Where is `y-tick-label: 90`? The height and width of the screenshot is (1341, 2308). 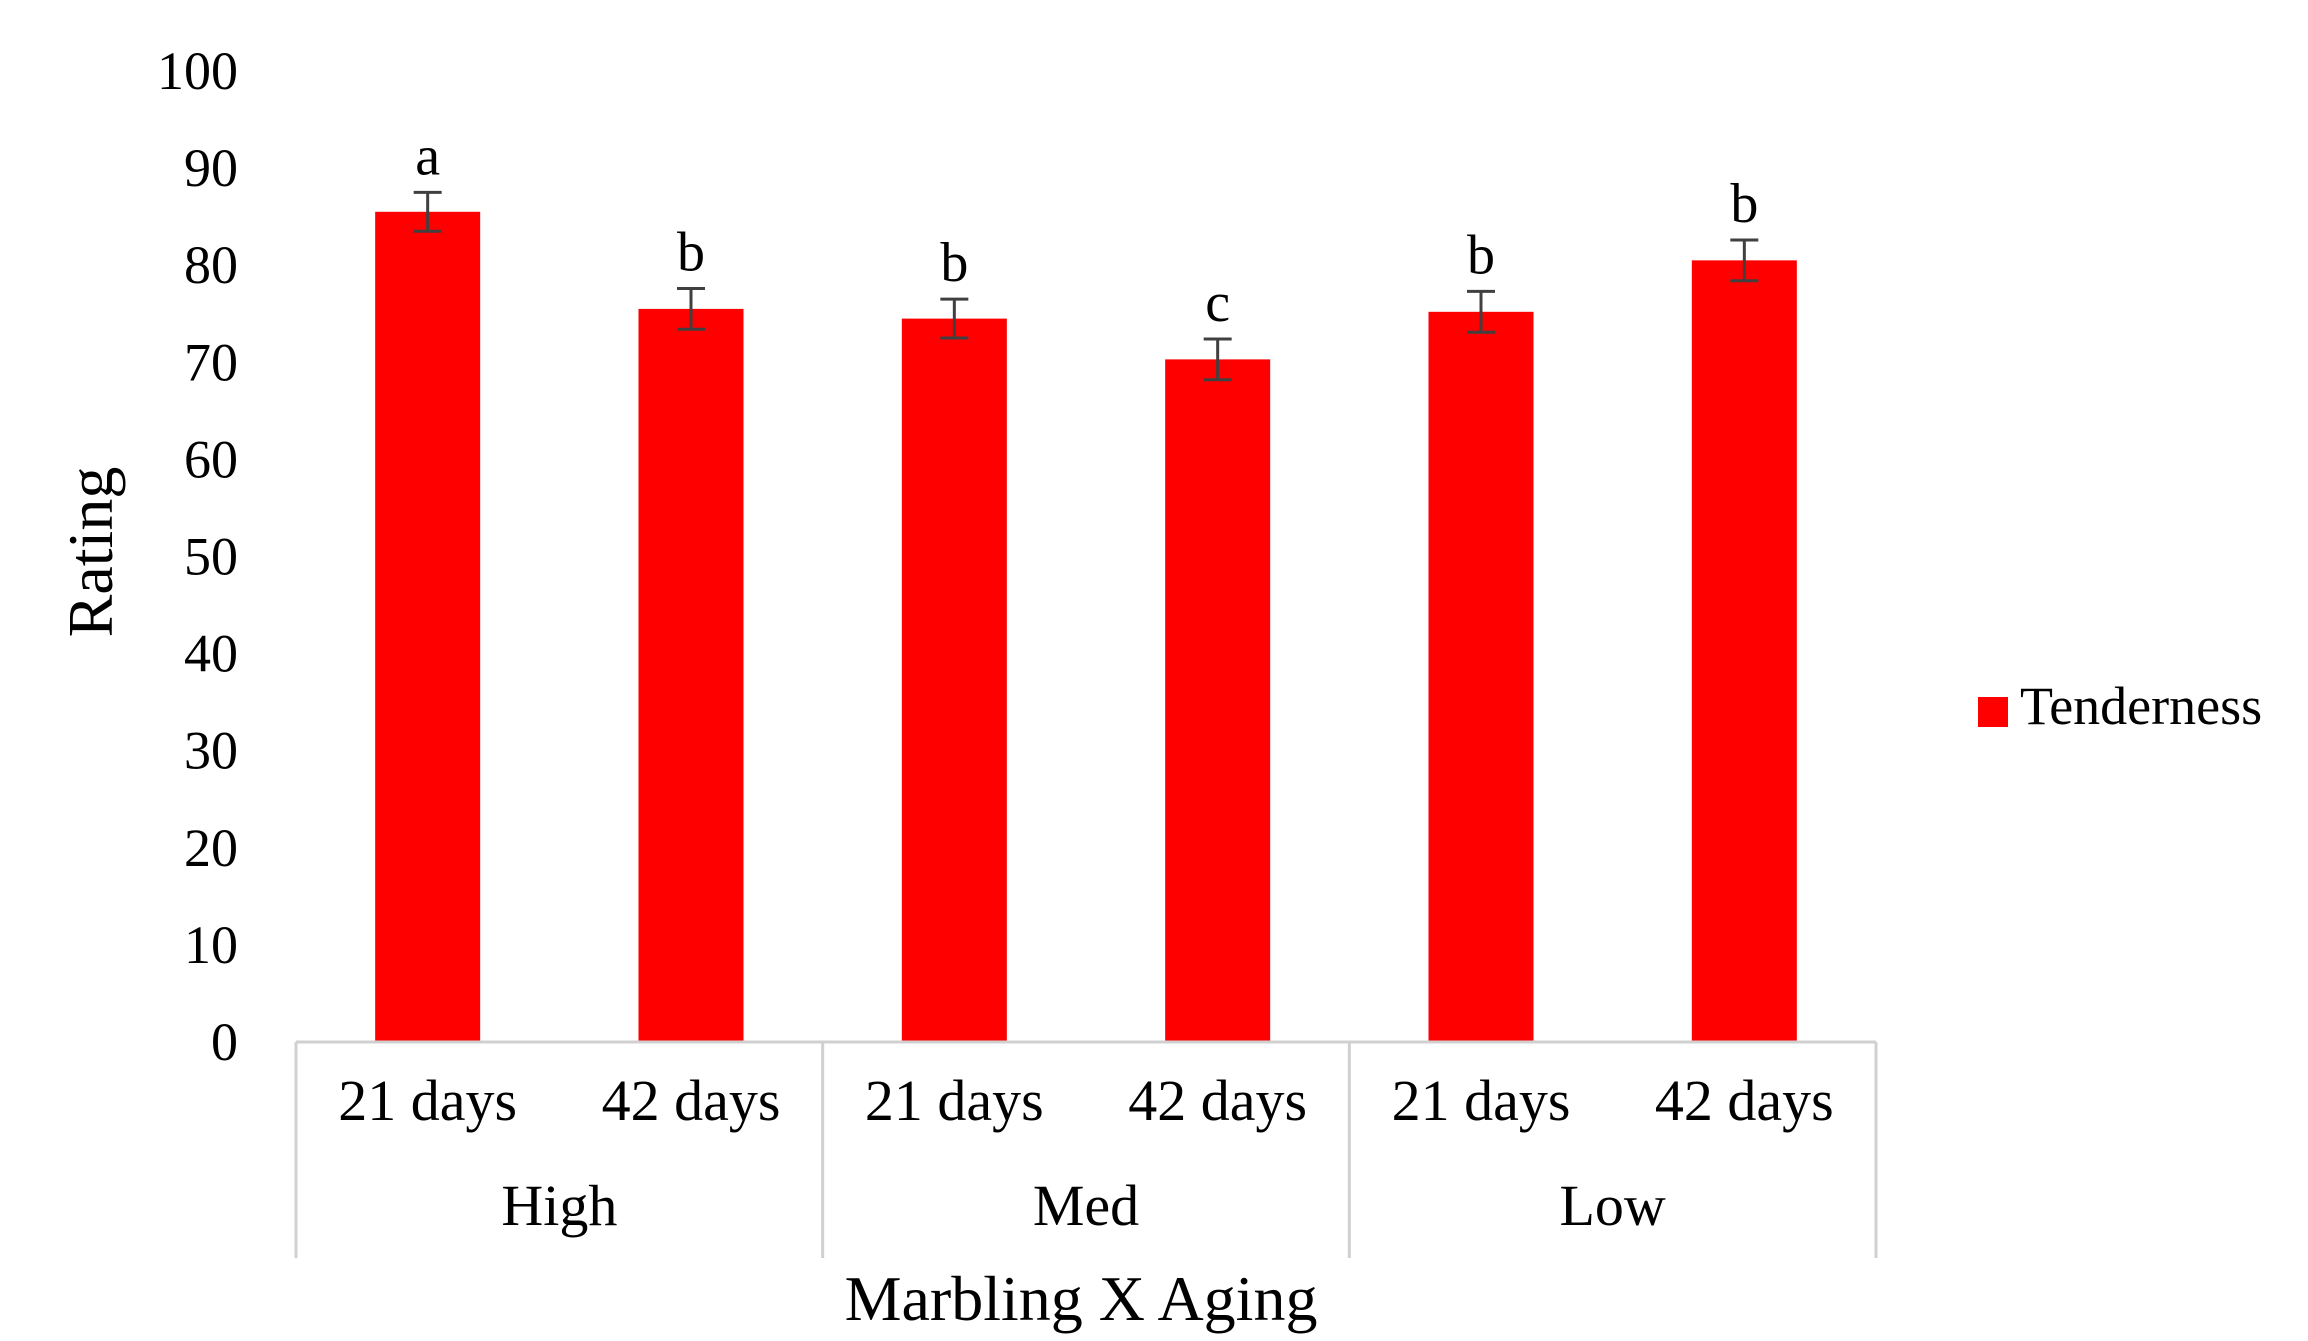
y-tick-label: 90 is located at coordinates (211, 168).